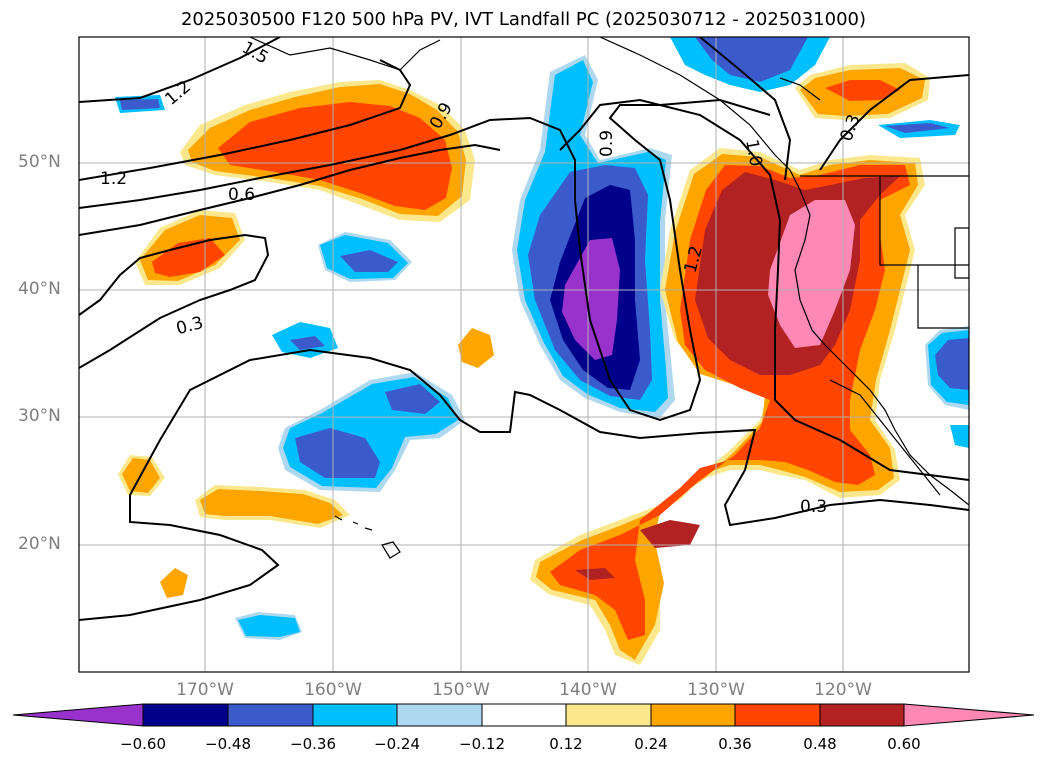  I want to click on colorbar-extend-high, so click(969, 715).